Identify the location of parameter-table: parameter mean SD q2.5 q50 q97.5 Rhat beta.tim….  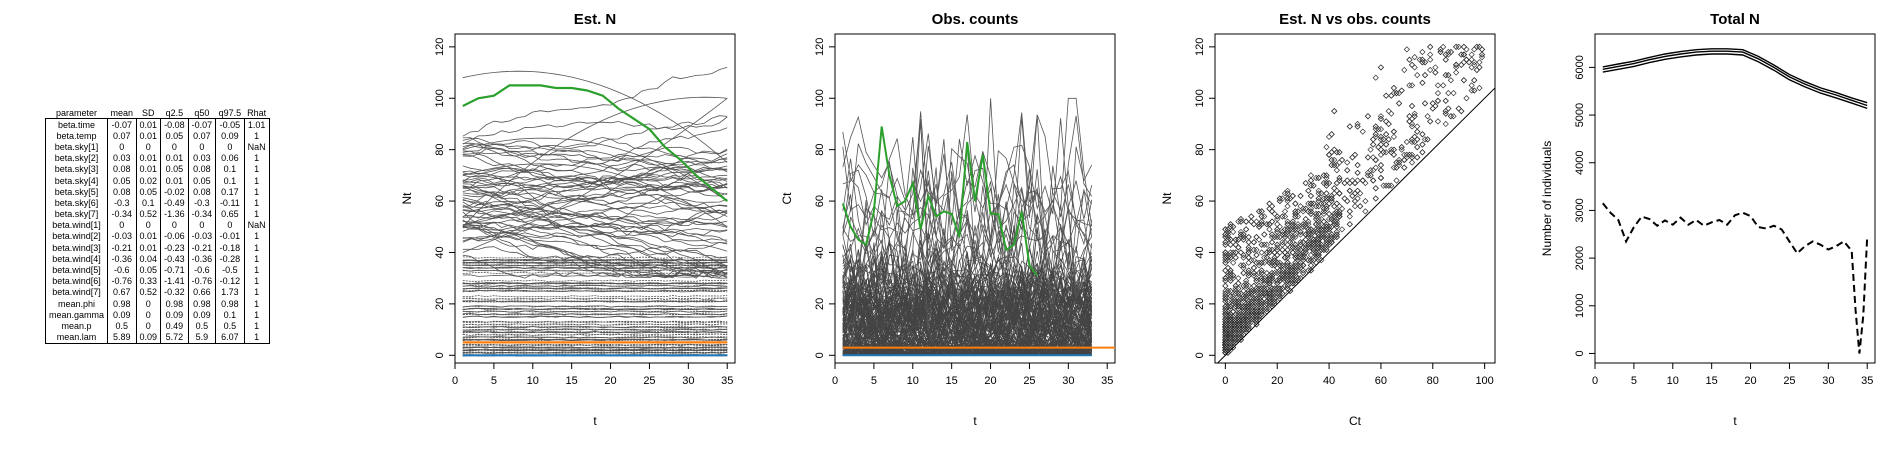
(157, 225).